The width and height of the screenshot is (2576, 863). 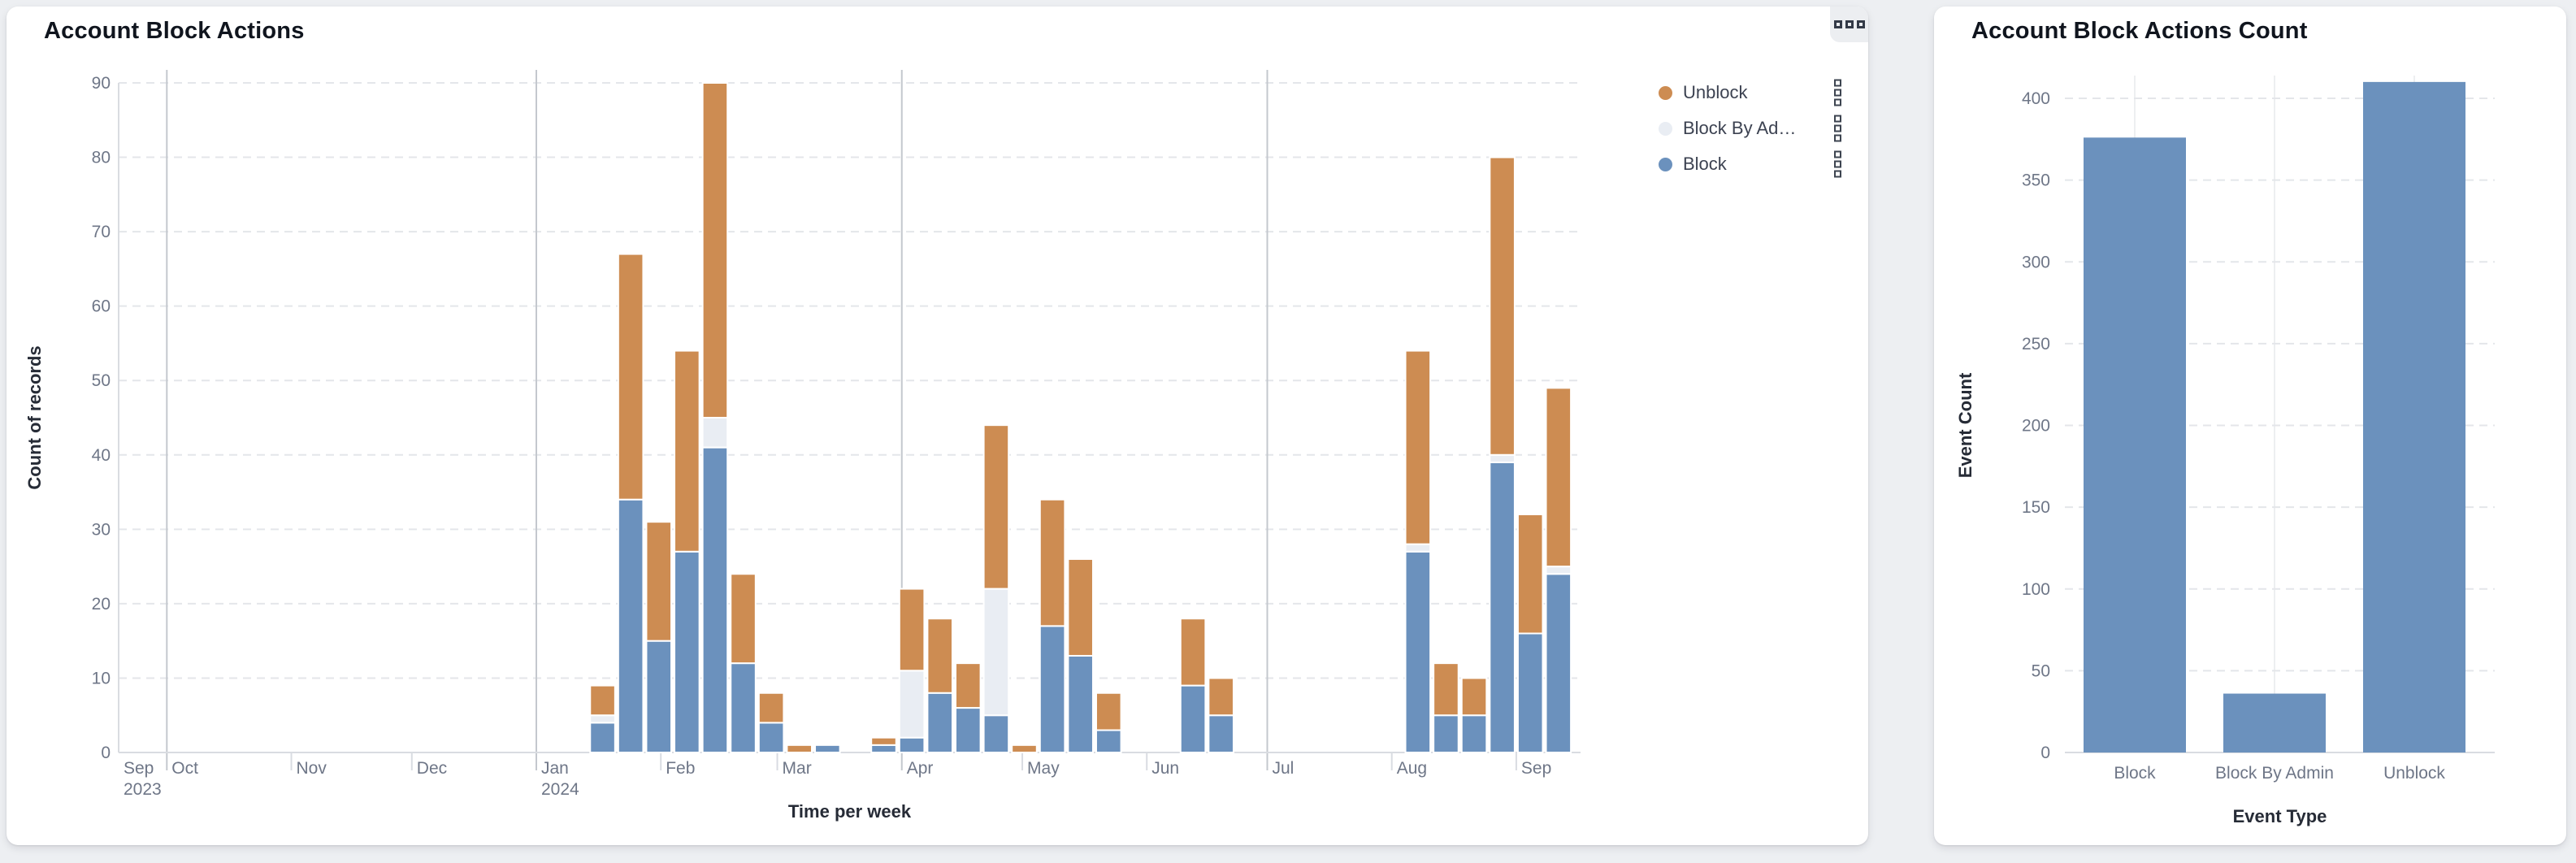 I want to click on block-swatch-icon, so click(x=1666, y=164).